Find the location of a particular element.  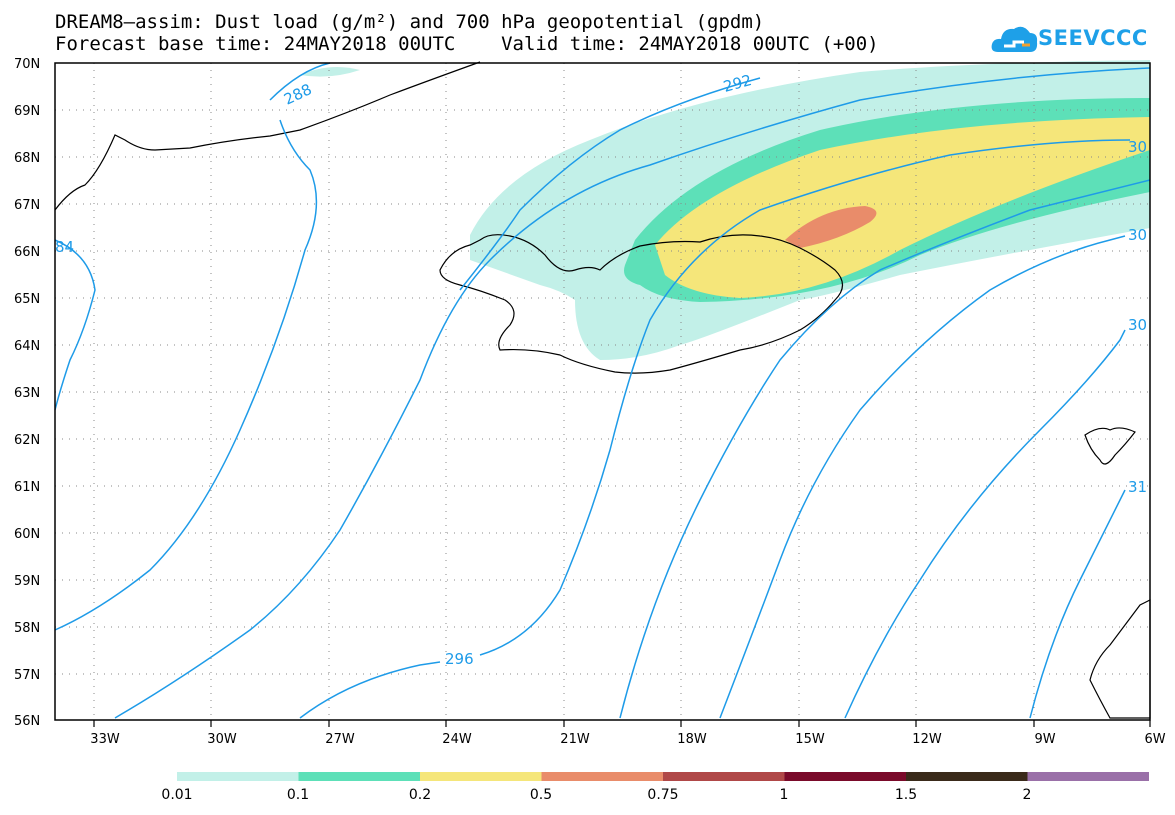

contour-label: 31 is located at coordinates (1137, 487).